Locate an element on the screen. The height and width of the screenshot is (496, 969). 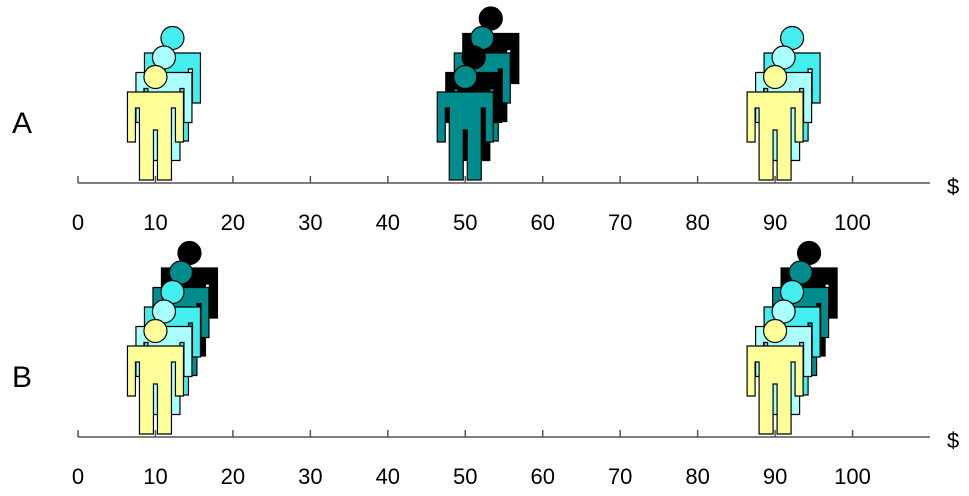
panel-label: A is located at coordinates (22, 123).